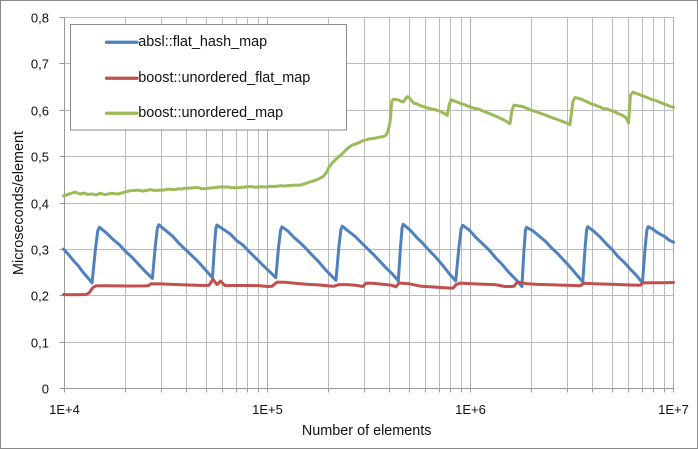 The width and height of the screenshot is (698, 449). What do you see at coordinates (40, 157) in the screenshot?
I see `svg-text: 0,5` at bounding box center [40, 157].